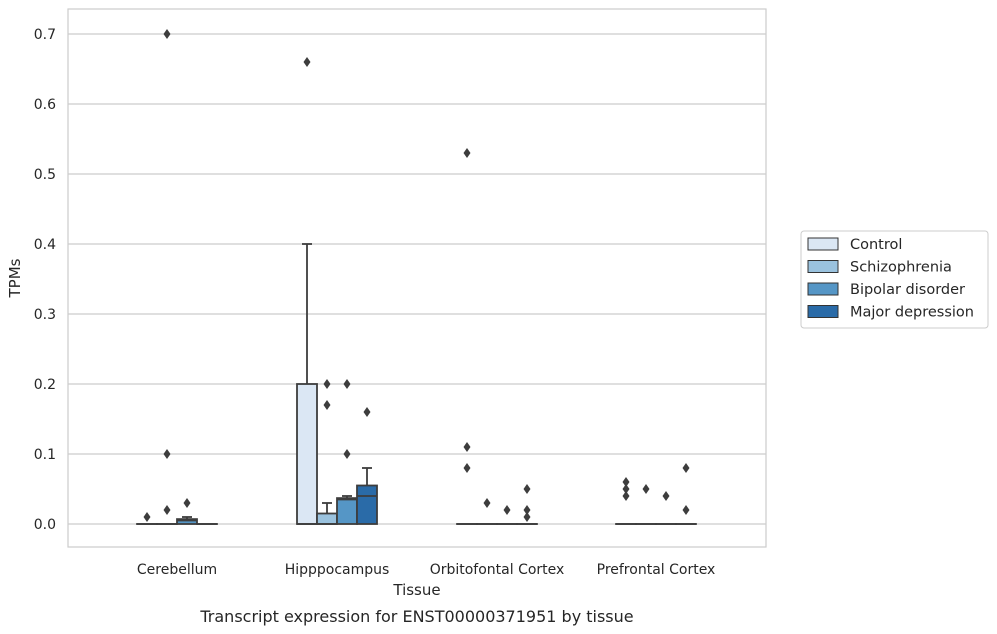 The height and width of the screenshot is (634, 997). I want to click on y-axis-title: TPMs, so click(15, 278).